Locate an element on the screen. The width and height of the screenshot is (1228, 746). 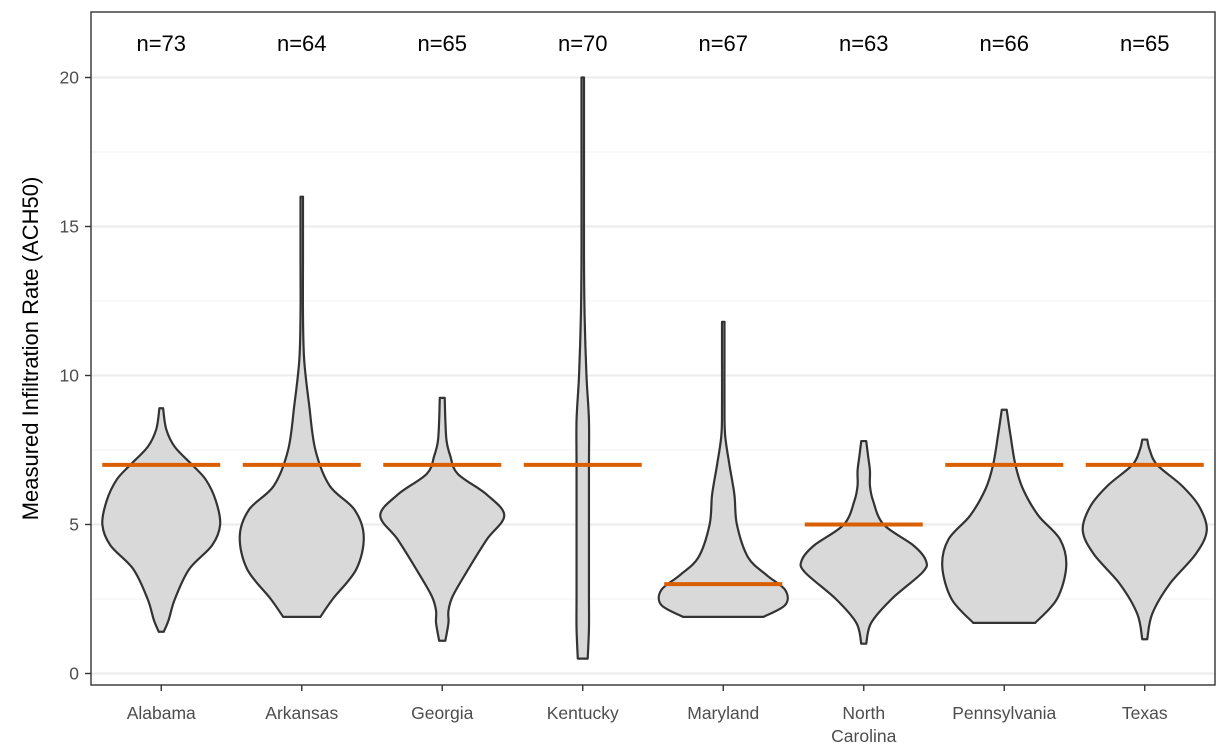
x-tick-label: Alabama is located at coordinates (161, 713).